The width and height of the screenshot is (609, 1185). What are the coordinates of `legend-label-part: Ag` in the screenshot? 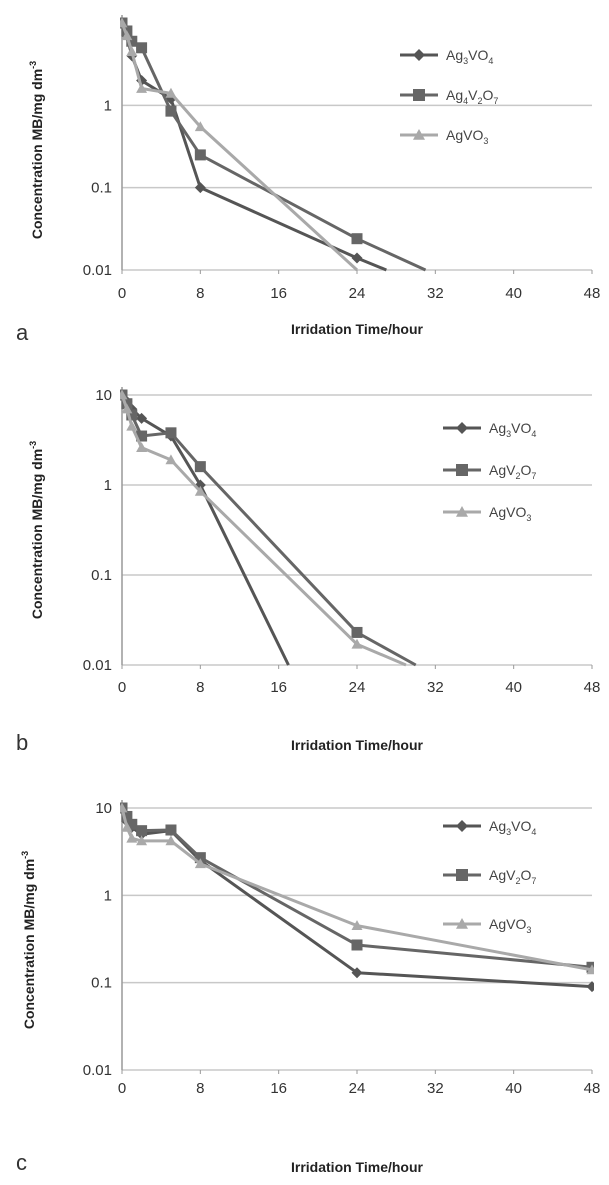 It's located at (497, 826).